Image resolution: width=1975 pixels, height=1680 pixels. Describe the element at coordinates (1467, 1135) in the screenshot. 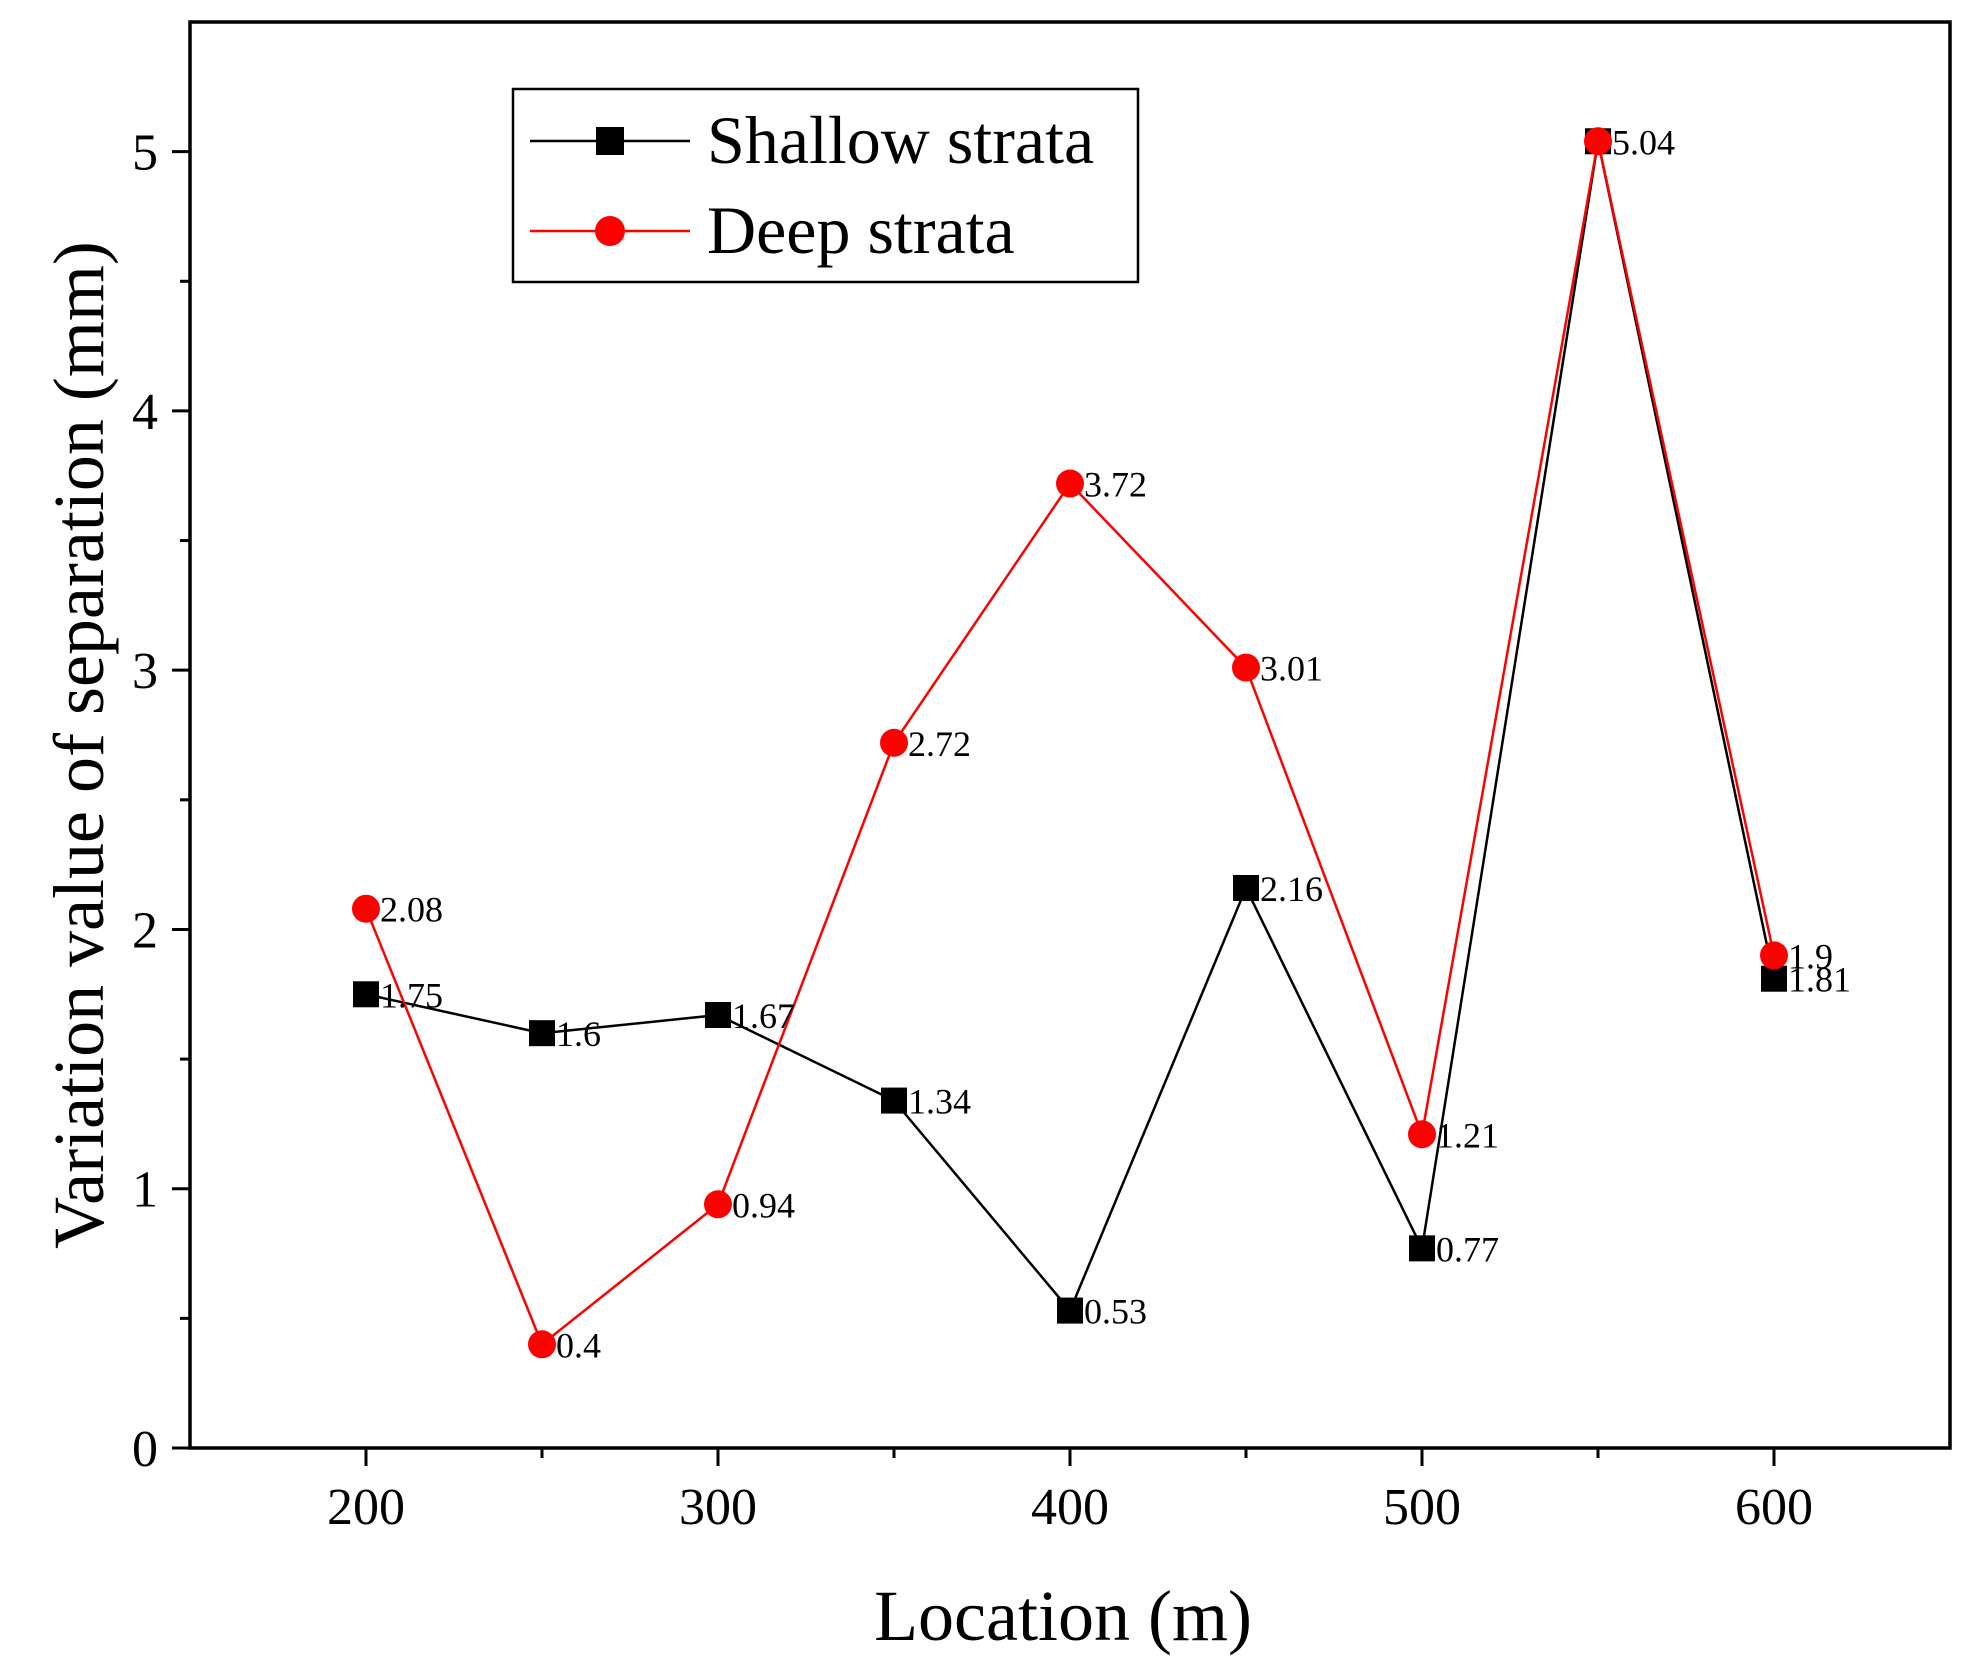

I see `data-label-deep-strata-500: 1.21` at that location.